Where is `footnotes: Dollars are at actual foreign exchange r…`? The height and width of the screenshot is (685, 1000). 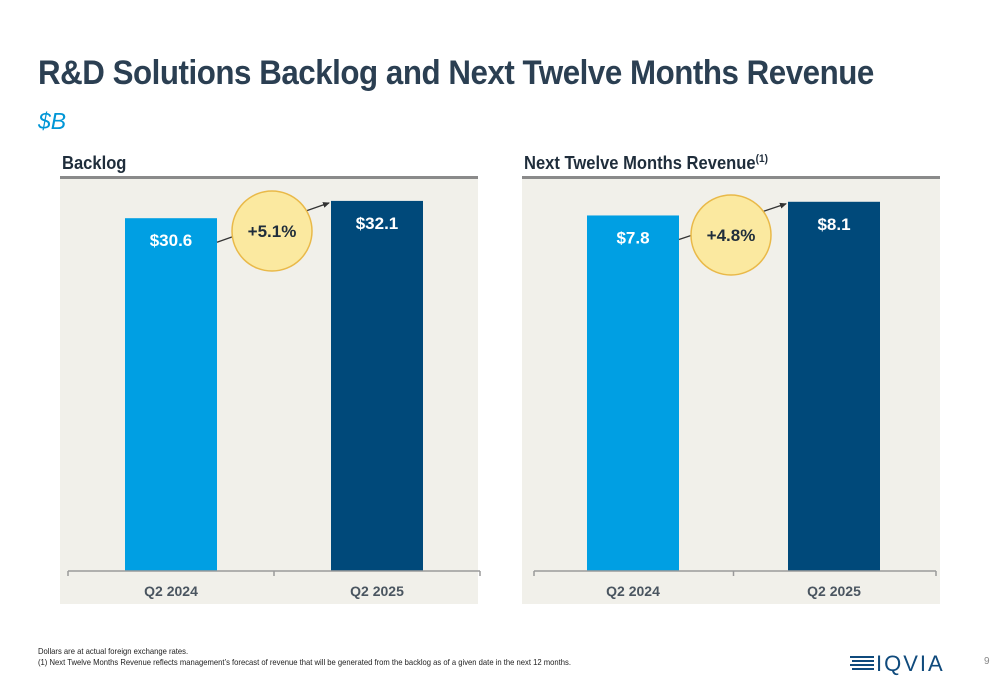 footnotes: Dollars are at actual foreign exchange r… is located at coordinates (304, 657).